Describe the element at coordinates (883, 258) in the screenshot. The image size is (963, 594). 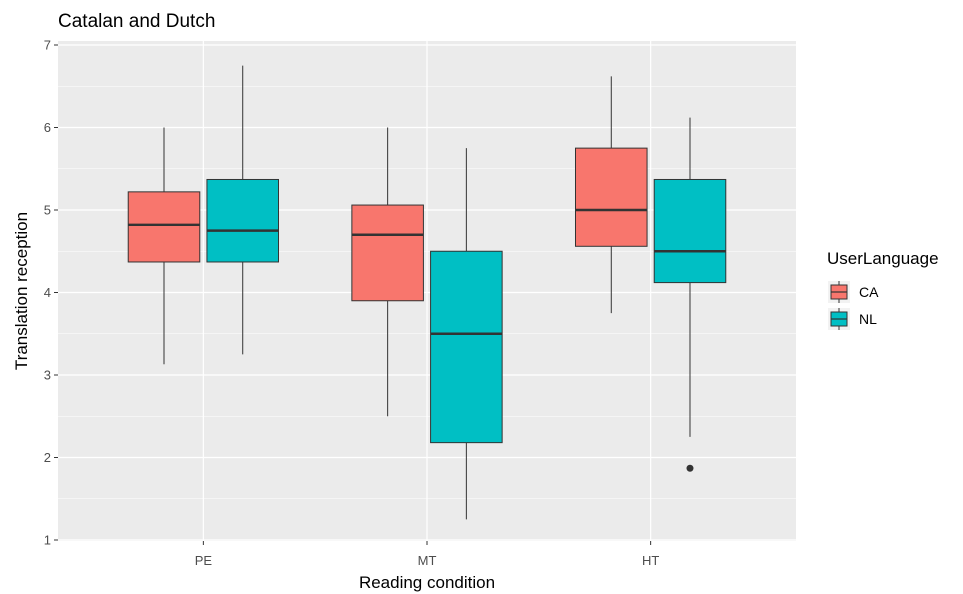
I see `legend-title: UserLanguage` at that location.